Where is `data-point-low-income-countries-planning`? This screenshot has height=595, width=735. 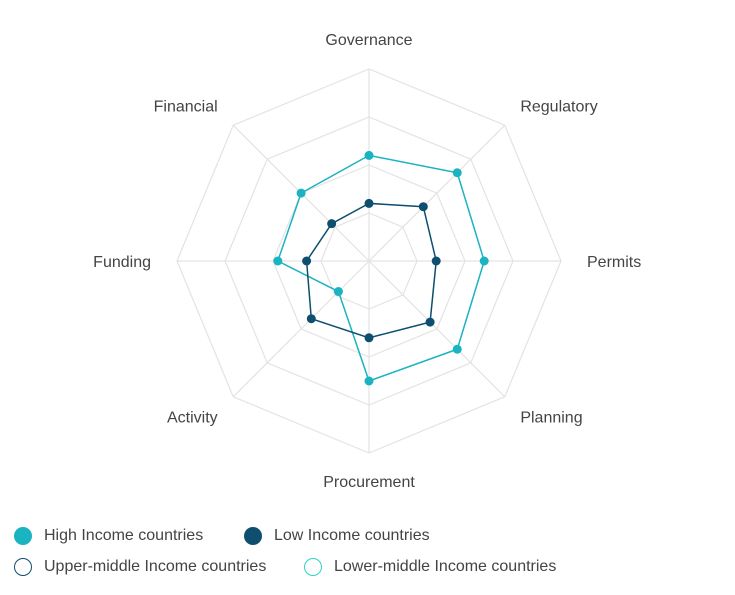
data-point-low-income-countries-planning is located at coordinates (430, 322).